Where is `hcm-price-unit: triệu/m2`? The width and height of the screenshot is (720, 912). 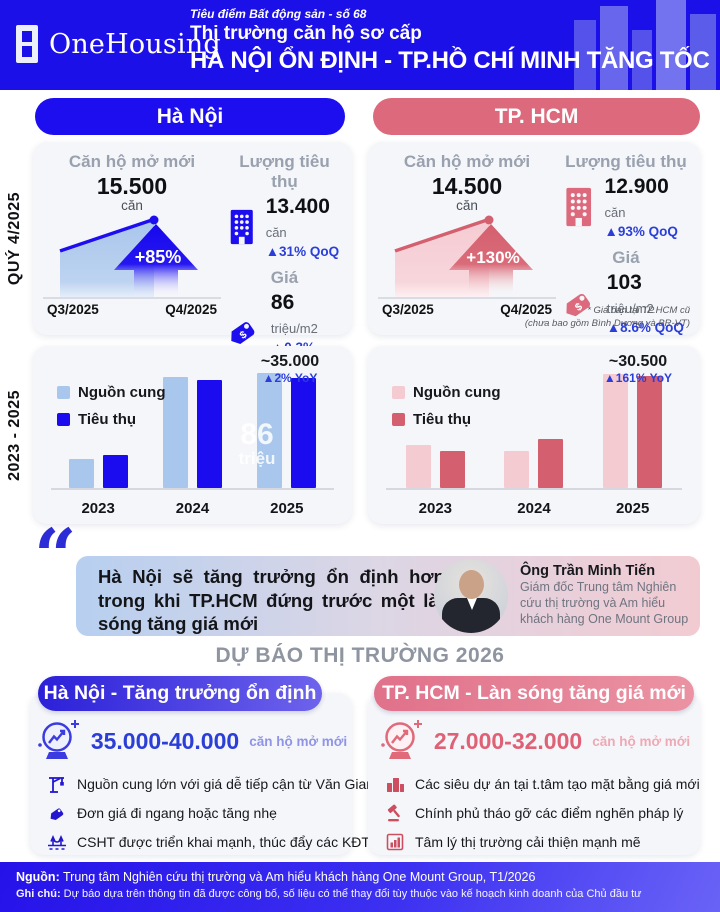
hcm-price-unit: triệu/m2 is located at coordinates (630, 308).